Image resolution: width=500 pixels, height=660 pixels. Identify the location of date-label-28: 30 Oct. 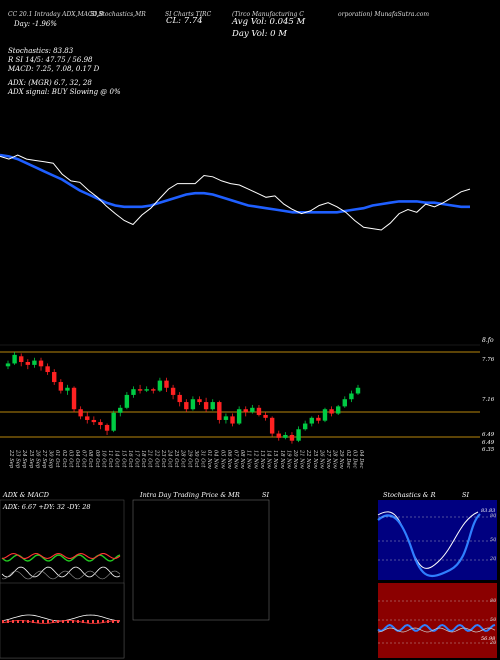
(196, 459).